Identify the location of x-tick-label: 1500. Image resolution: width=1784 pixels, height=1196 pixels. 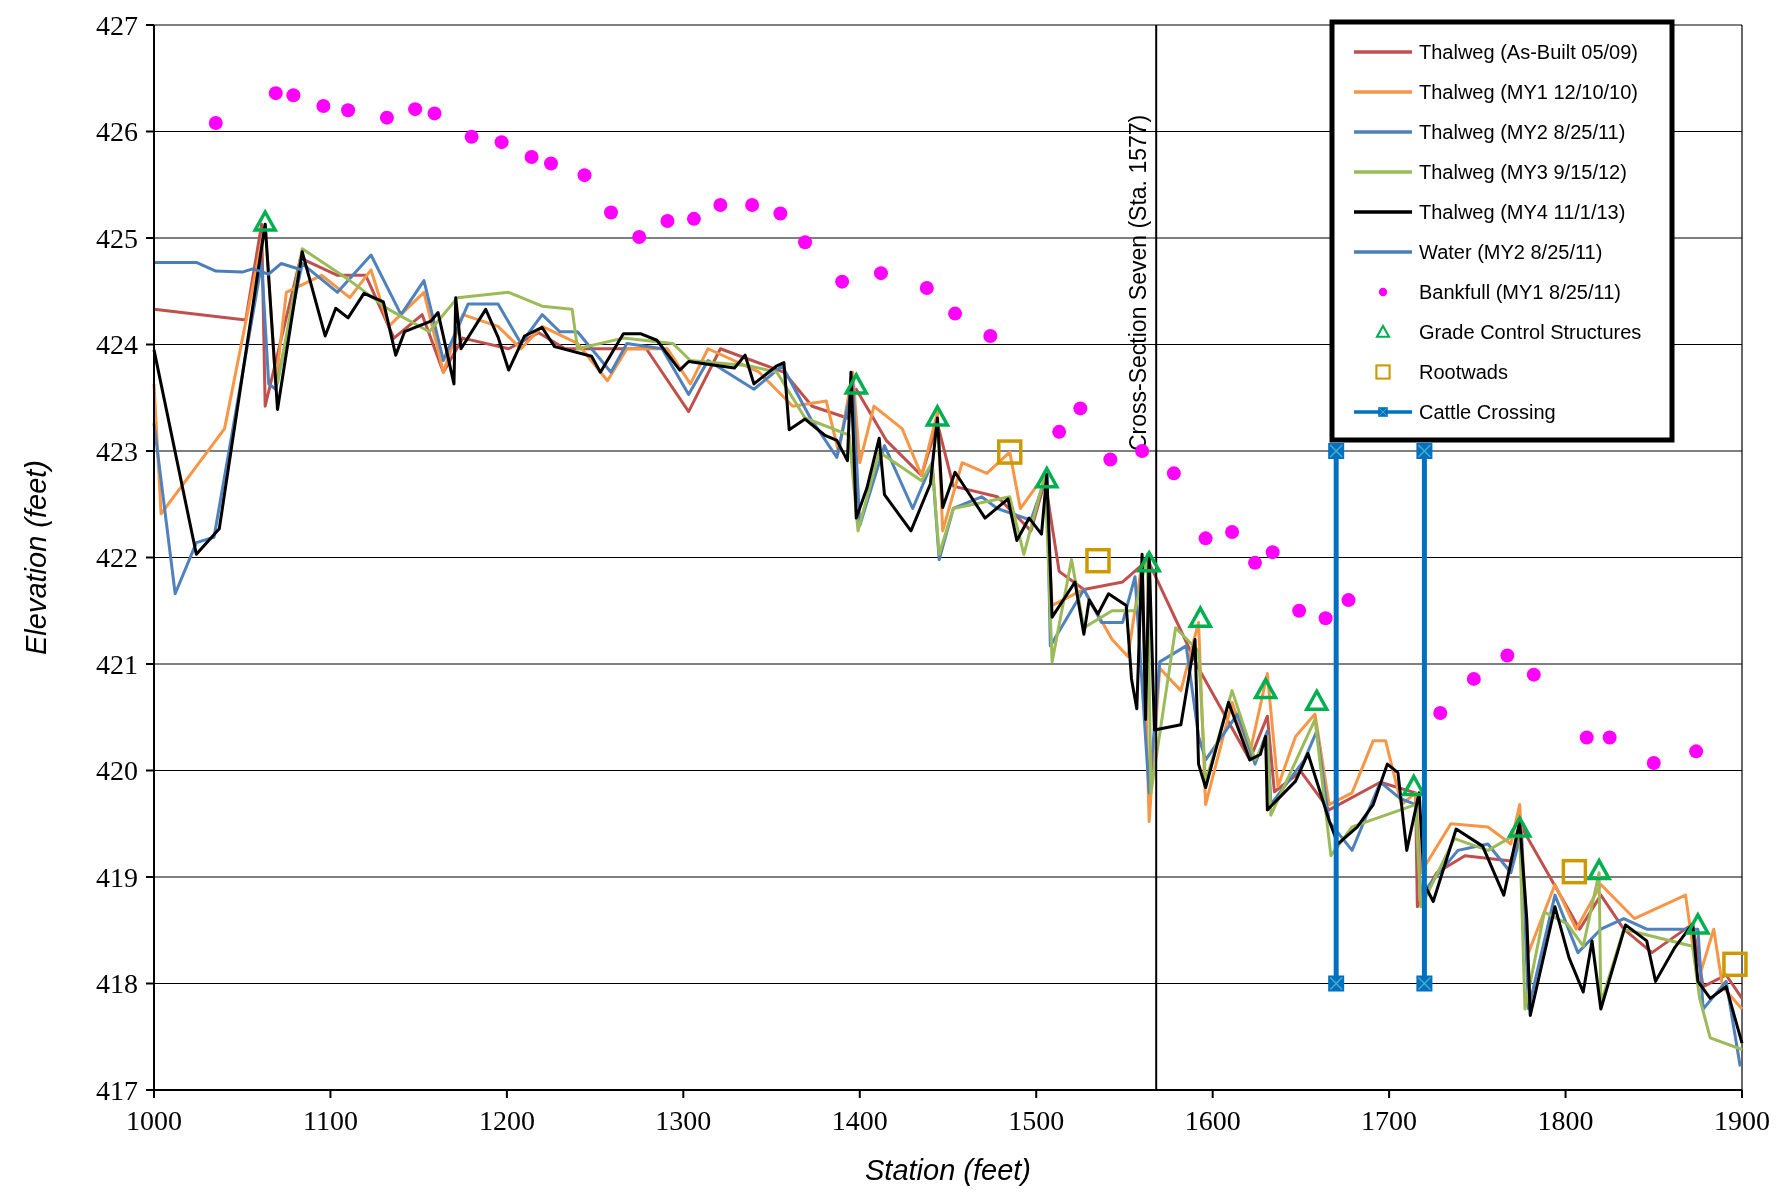
(1036, 1120).